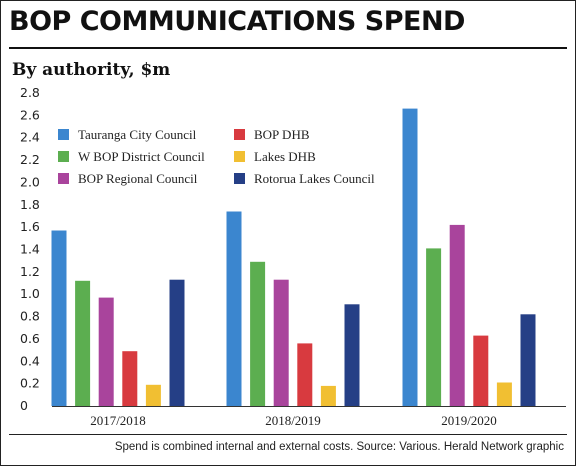 Image resolution: width=576 pixels, height=466 pixels. Describe the element at coordinates (177, 342) in the screenshot. I see `bar-2017-2018-rotorua-lakes-council` at that location.